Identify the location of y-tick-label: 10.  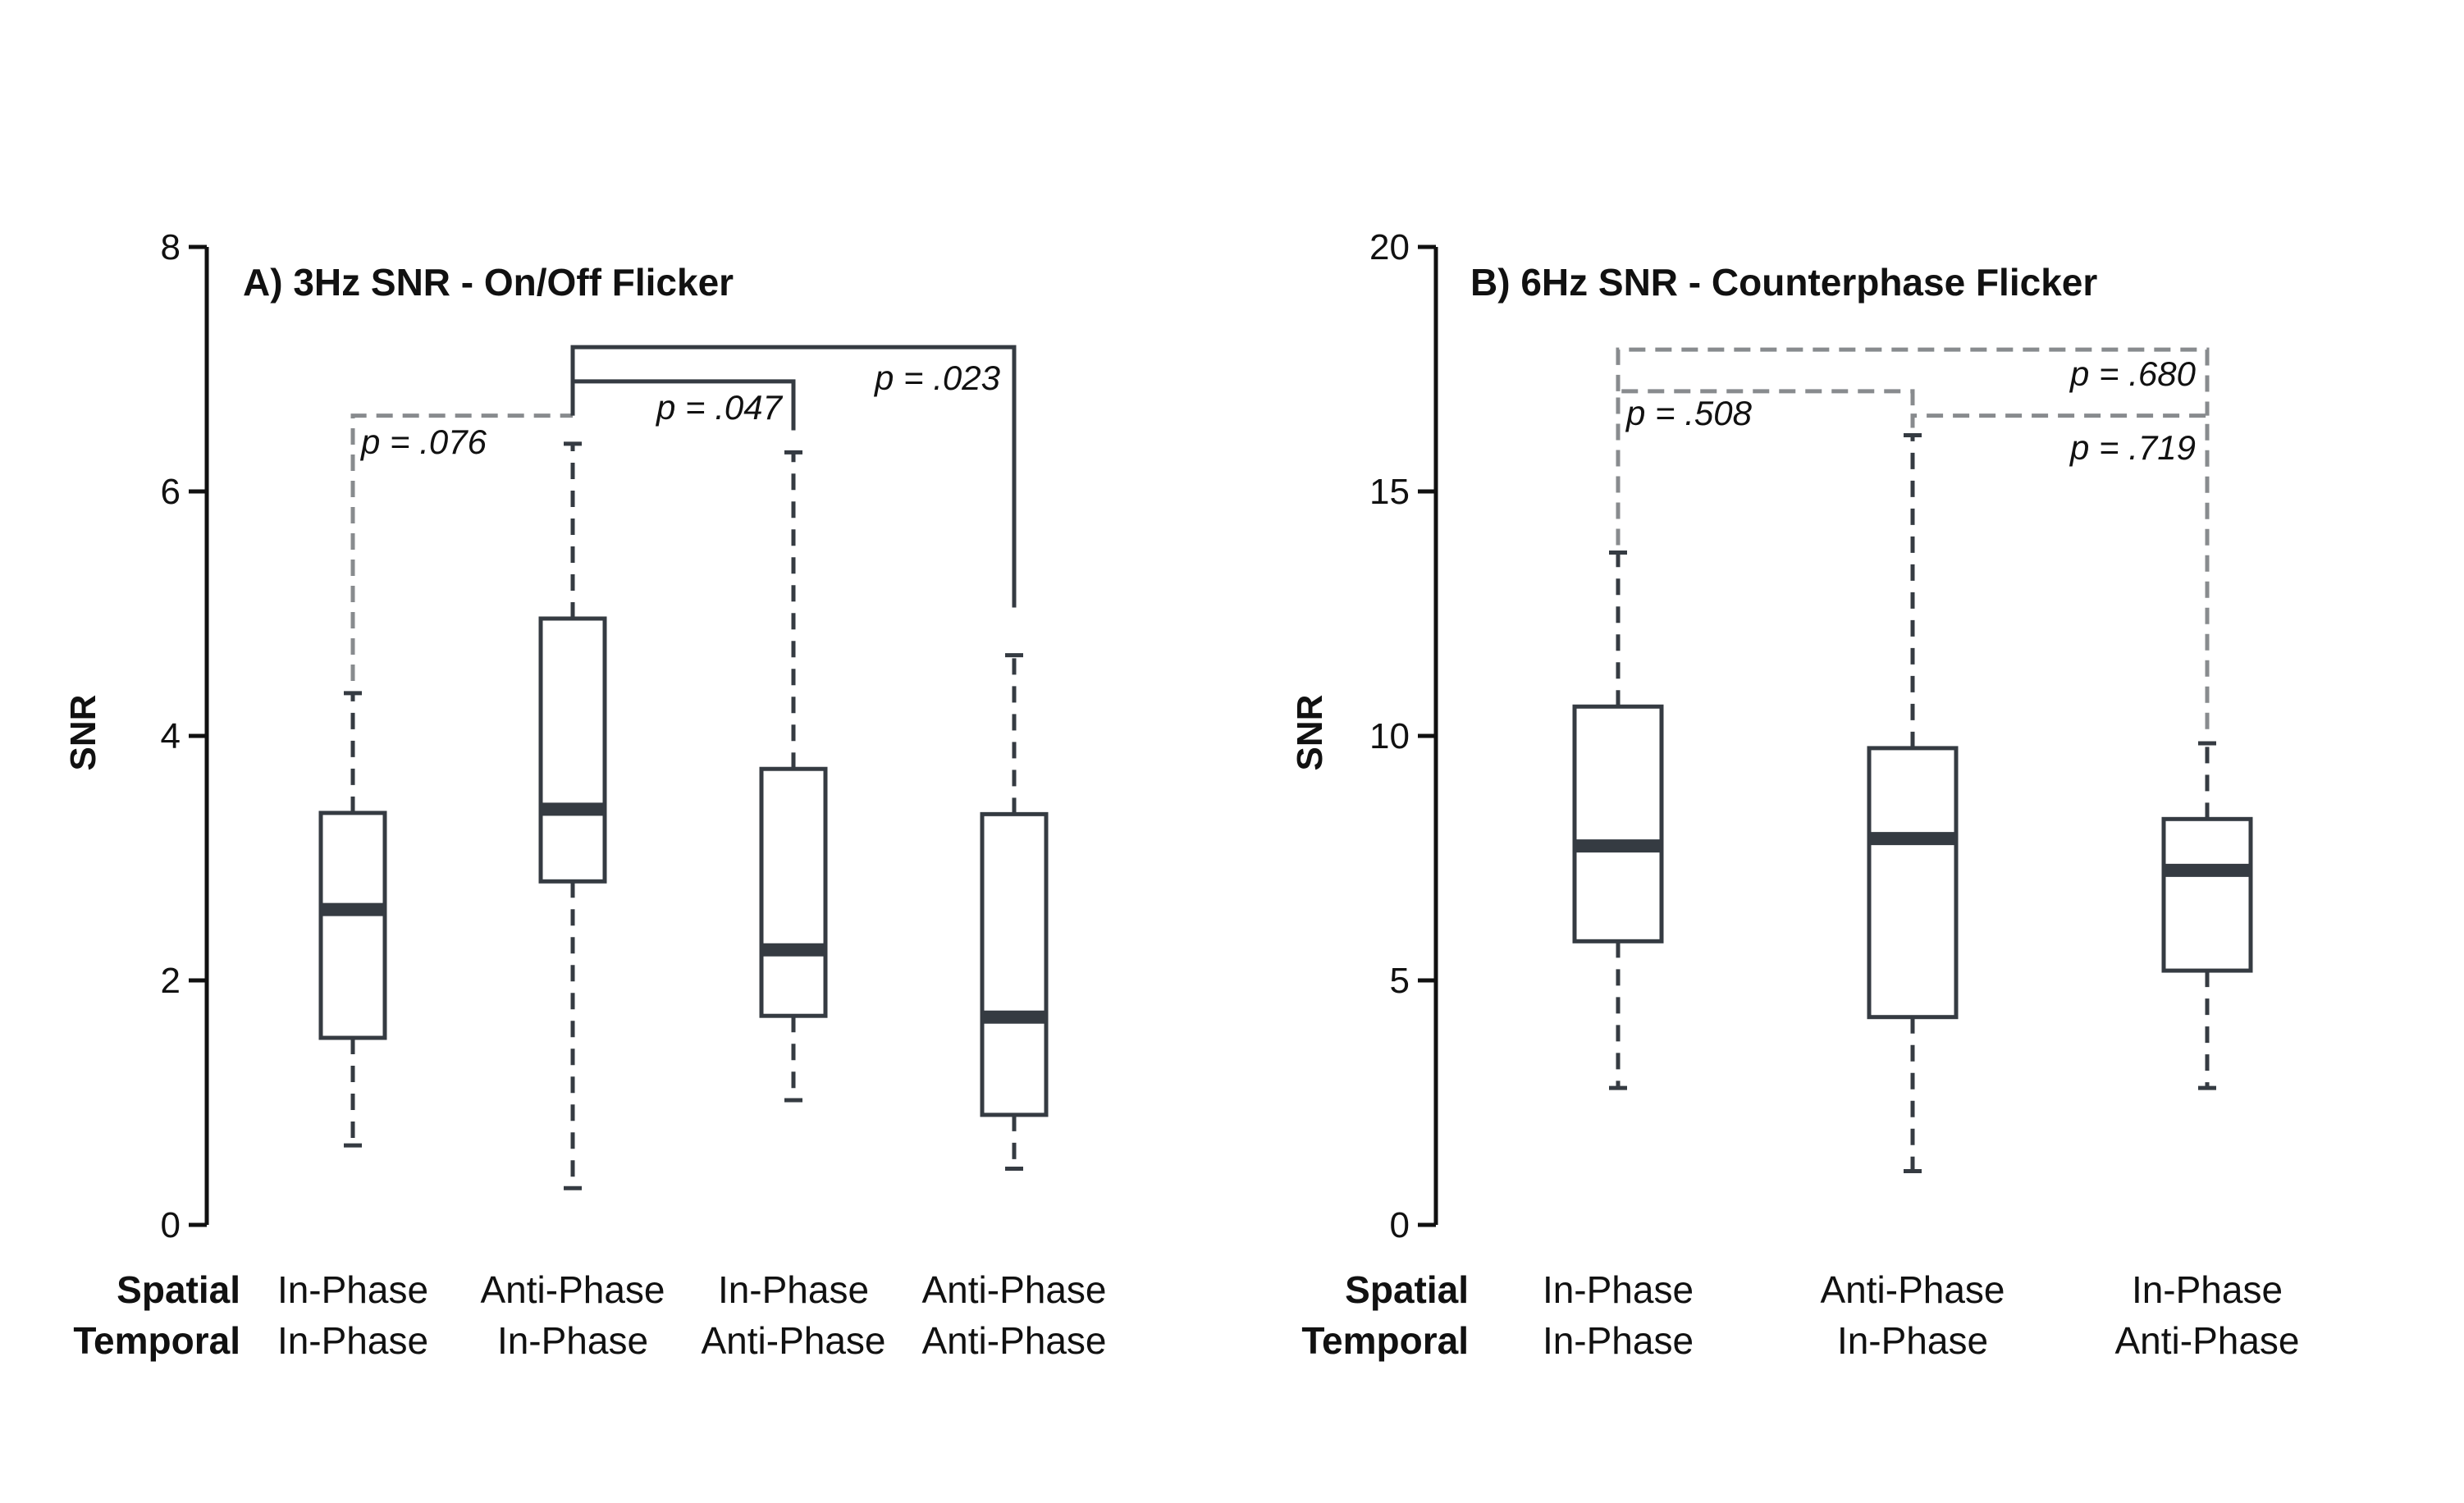
(1389, 736).